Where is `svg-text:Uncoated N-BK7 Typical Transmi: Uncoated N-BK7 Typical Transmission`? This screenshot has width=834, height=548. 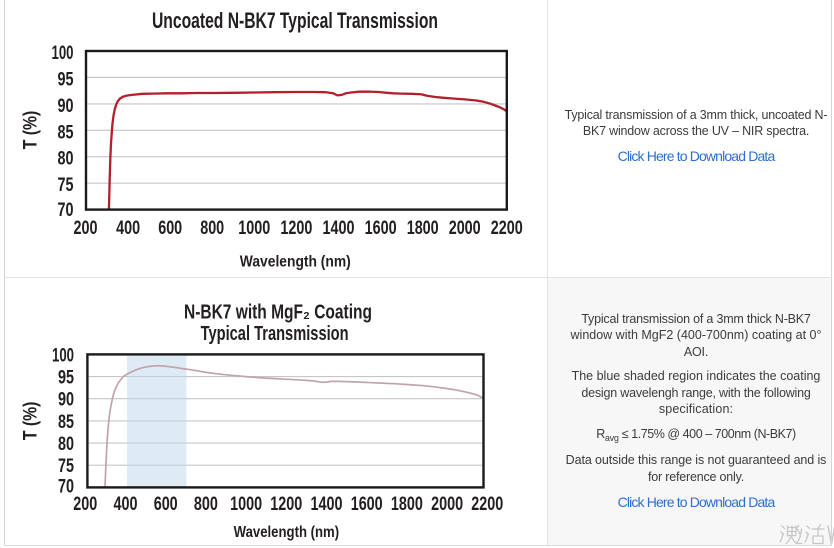 svg-text:Uncoated N-BK7 Typical Transmi: Uncoated N-BK7 Typical Transmission is located at coordinates (295, 20).